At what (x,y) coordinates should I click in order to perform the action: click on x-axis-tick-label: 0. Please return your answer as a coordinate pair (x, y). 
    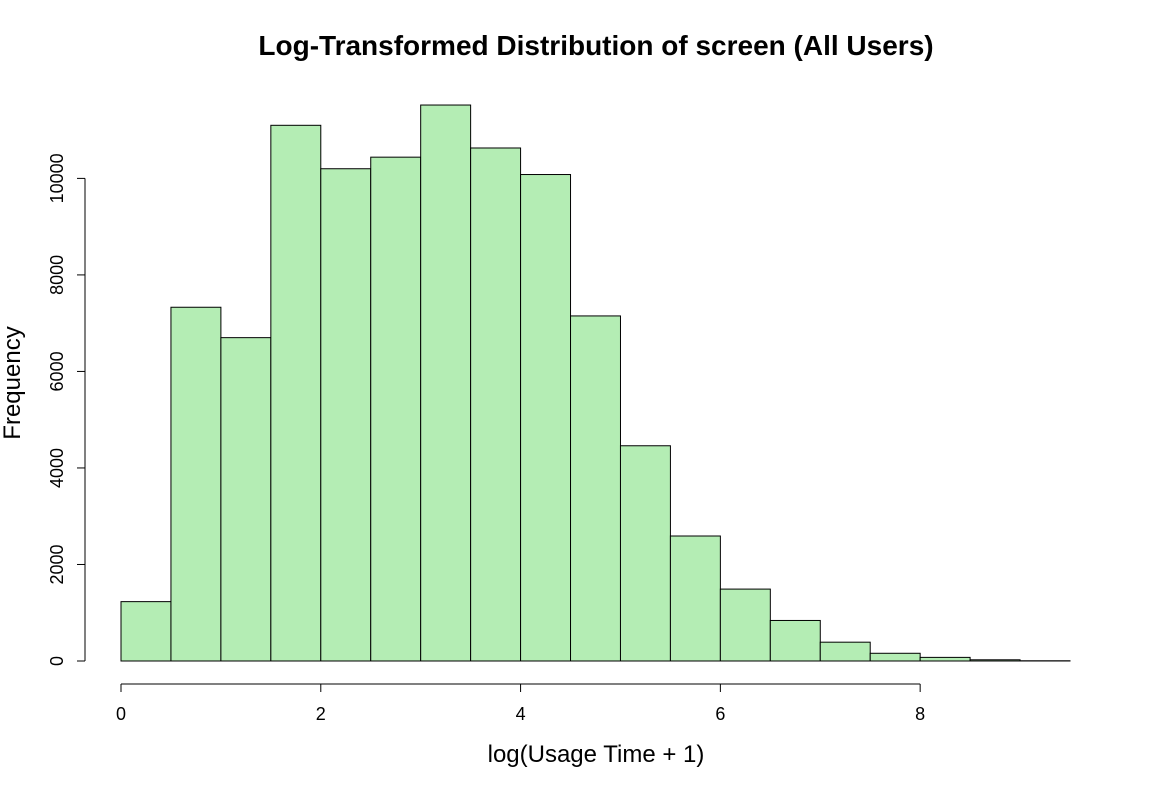
    Looking at the image, I should click on (121, 714).